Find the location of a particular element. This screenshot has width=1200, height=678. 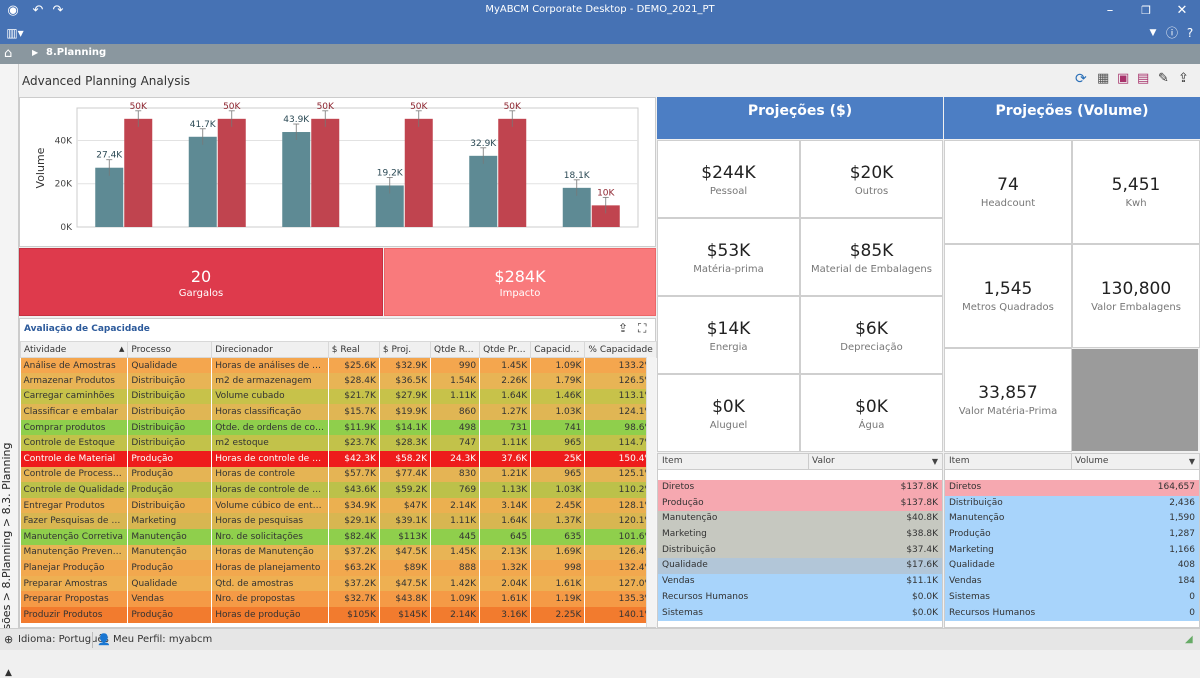

dropdown-arrow-icon: ▼ is located at coordinates (1153, 33).